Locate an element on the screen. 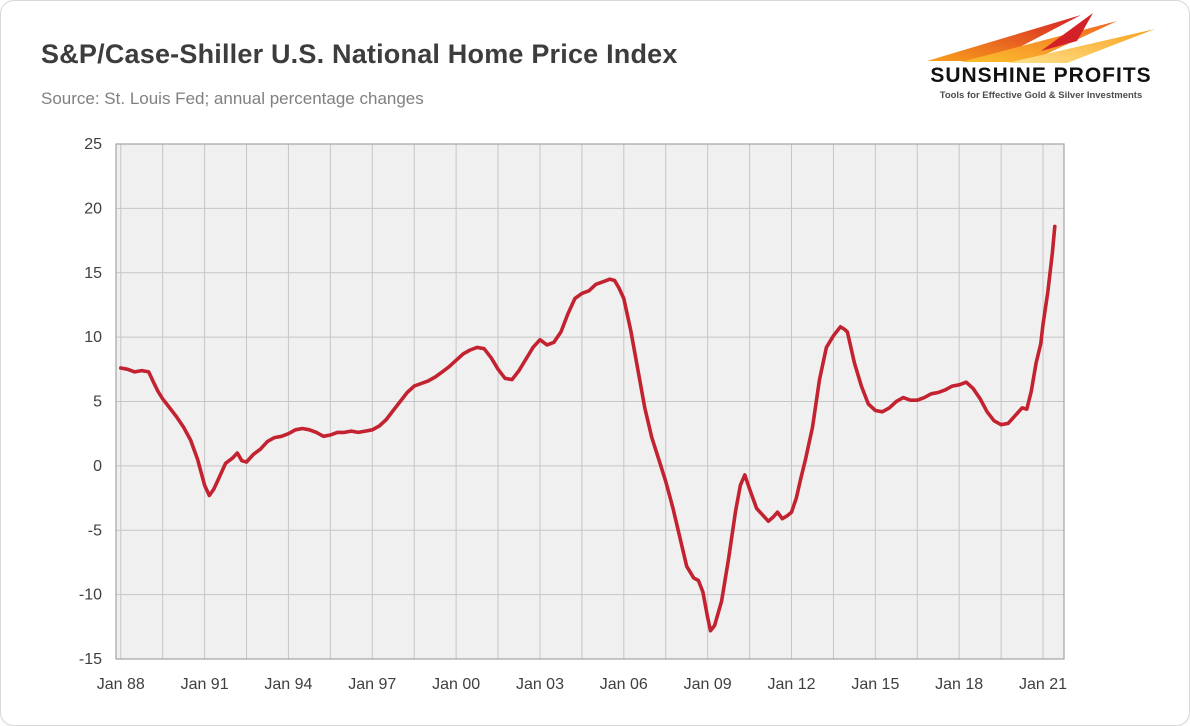 This screenshot has height=726, width=1190. y-axis-labels: 25 20 15 10 5 0 -5 -10 -15 is located at coordinates (90, 402).